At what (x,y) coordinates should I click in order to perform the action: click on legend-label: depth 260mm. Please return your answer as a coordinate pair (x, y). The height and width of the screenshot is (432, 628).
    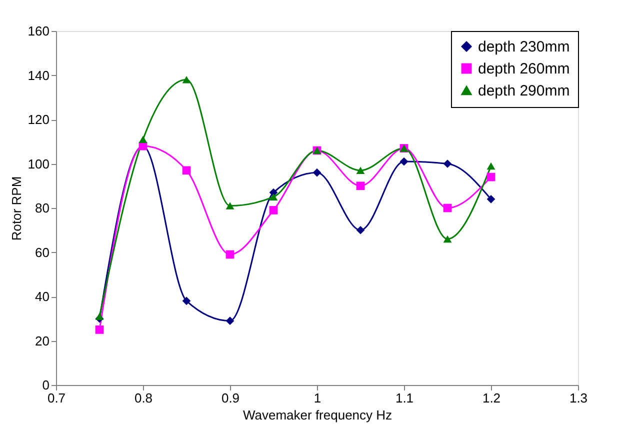
    Looking at the image, I should click on (524, 69).